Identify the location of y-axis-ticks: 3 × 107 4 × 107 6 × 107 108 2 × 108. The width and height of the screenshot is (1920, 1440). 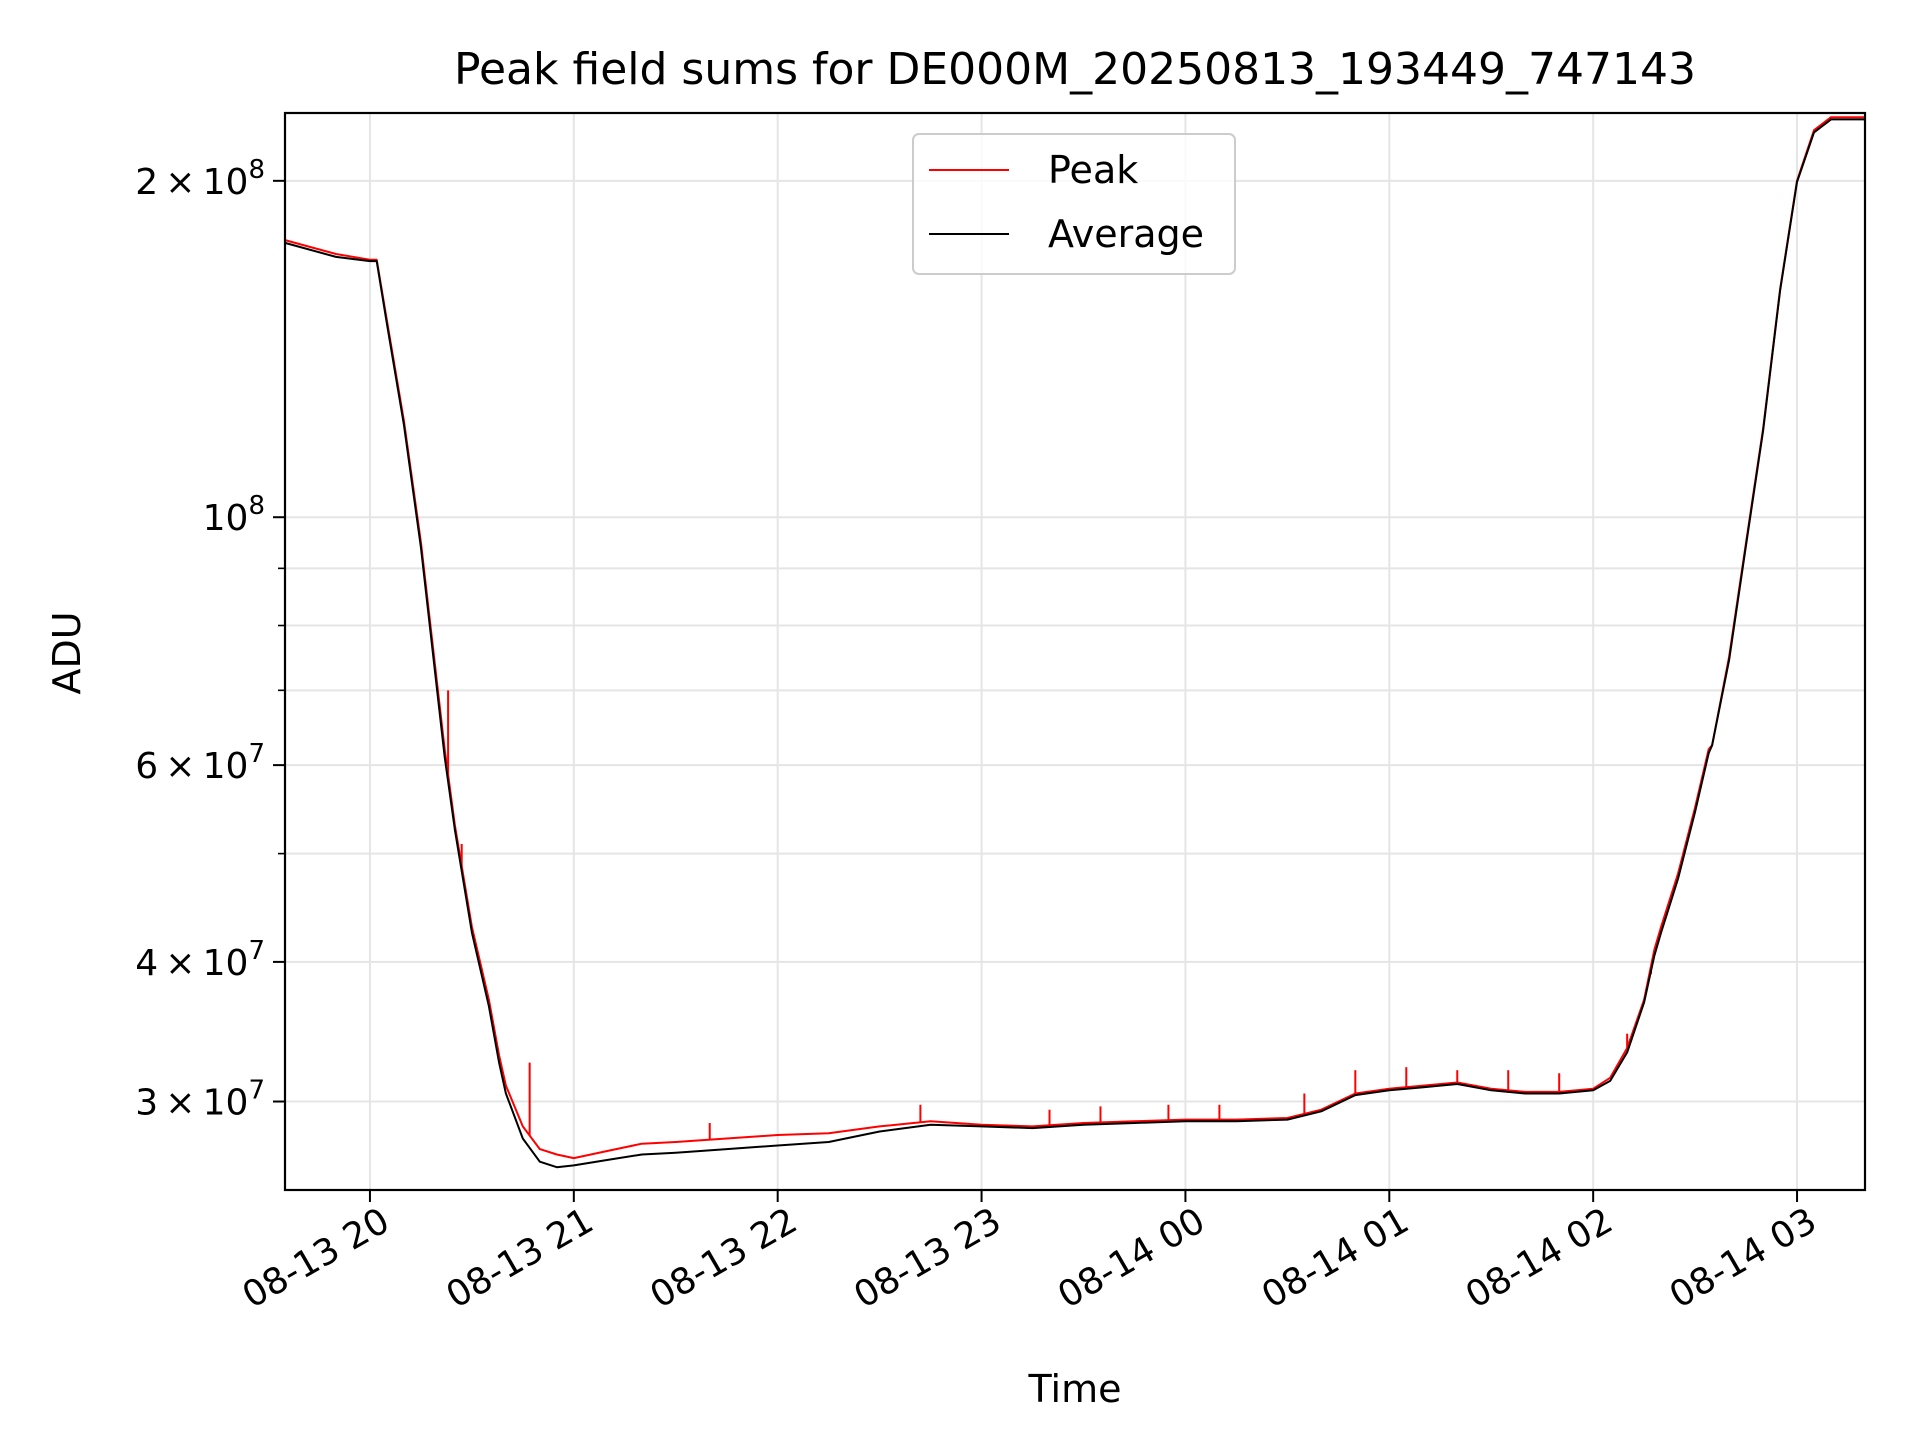
(210, 639).